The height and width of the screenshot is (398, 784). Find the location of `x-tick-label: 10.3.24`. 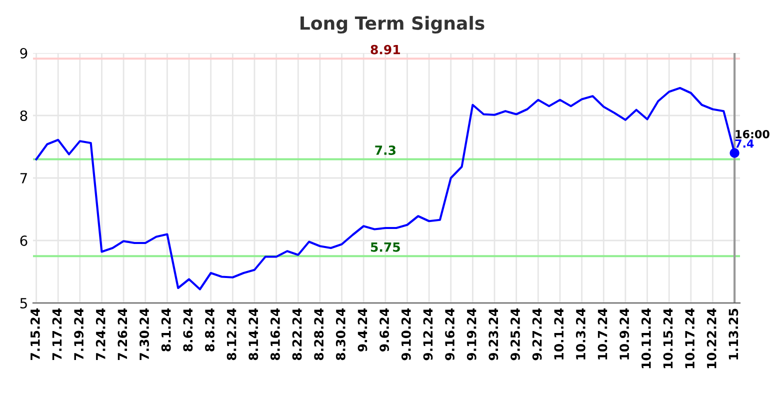

x-tick-label: 10.3.24 is located at coordinates (581, 334).